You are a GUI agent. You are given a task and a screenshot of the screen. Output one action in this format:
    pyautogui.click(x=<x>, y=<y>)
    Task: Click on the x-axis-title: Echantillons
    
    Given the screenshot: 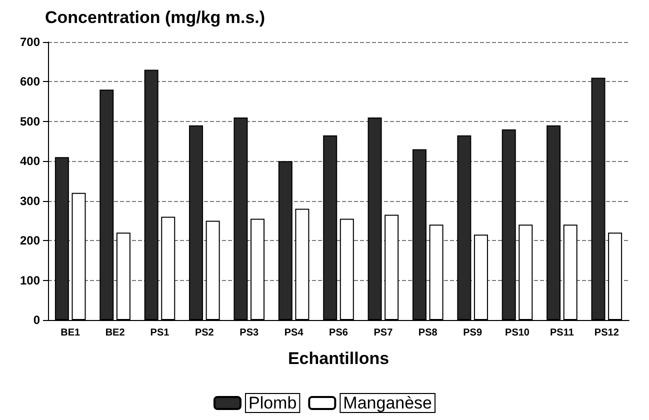 What is the action you would take?
    pyautogui.click(x=339, y=358)
    